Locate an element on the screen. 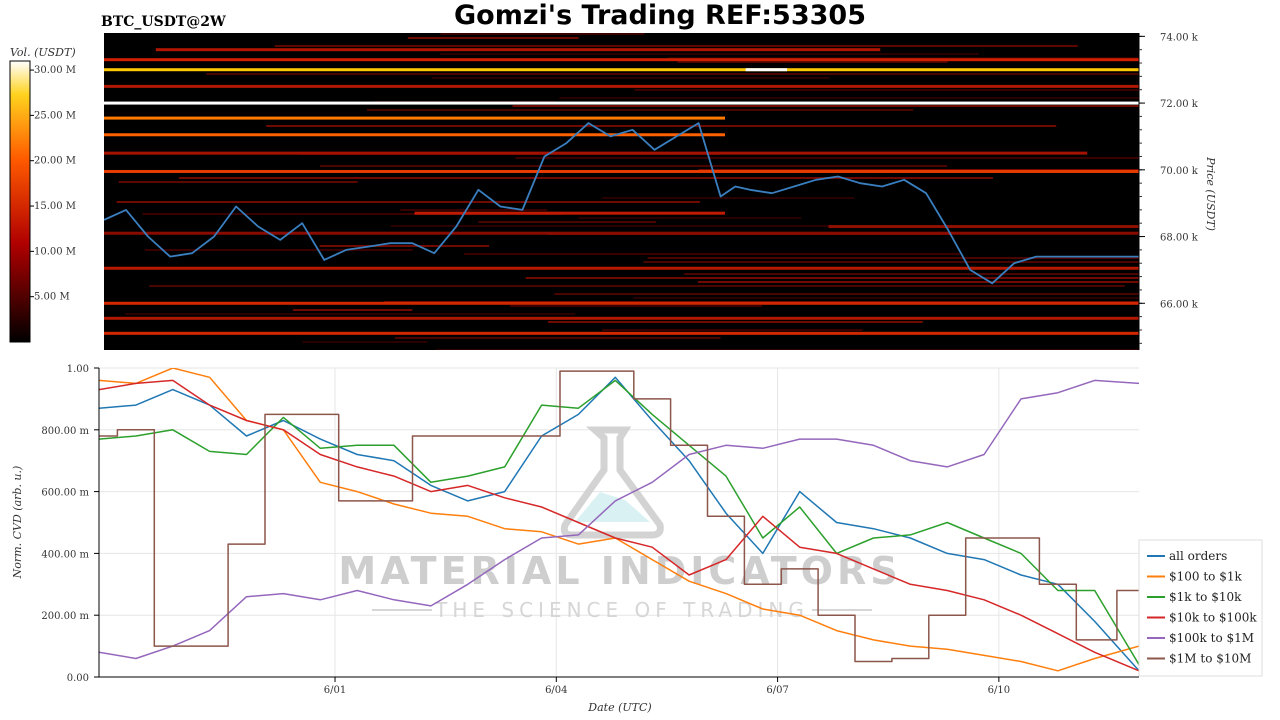  price-tick-label: 72.00 k is located at coordinates (1179, 104).